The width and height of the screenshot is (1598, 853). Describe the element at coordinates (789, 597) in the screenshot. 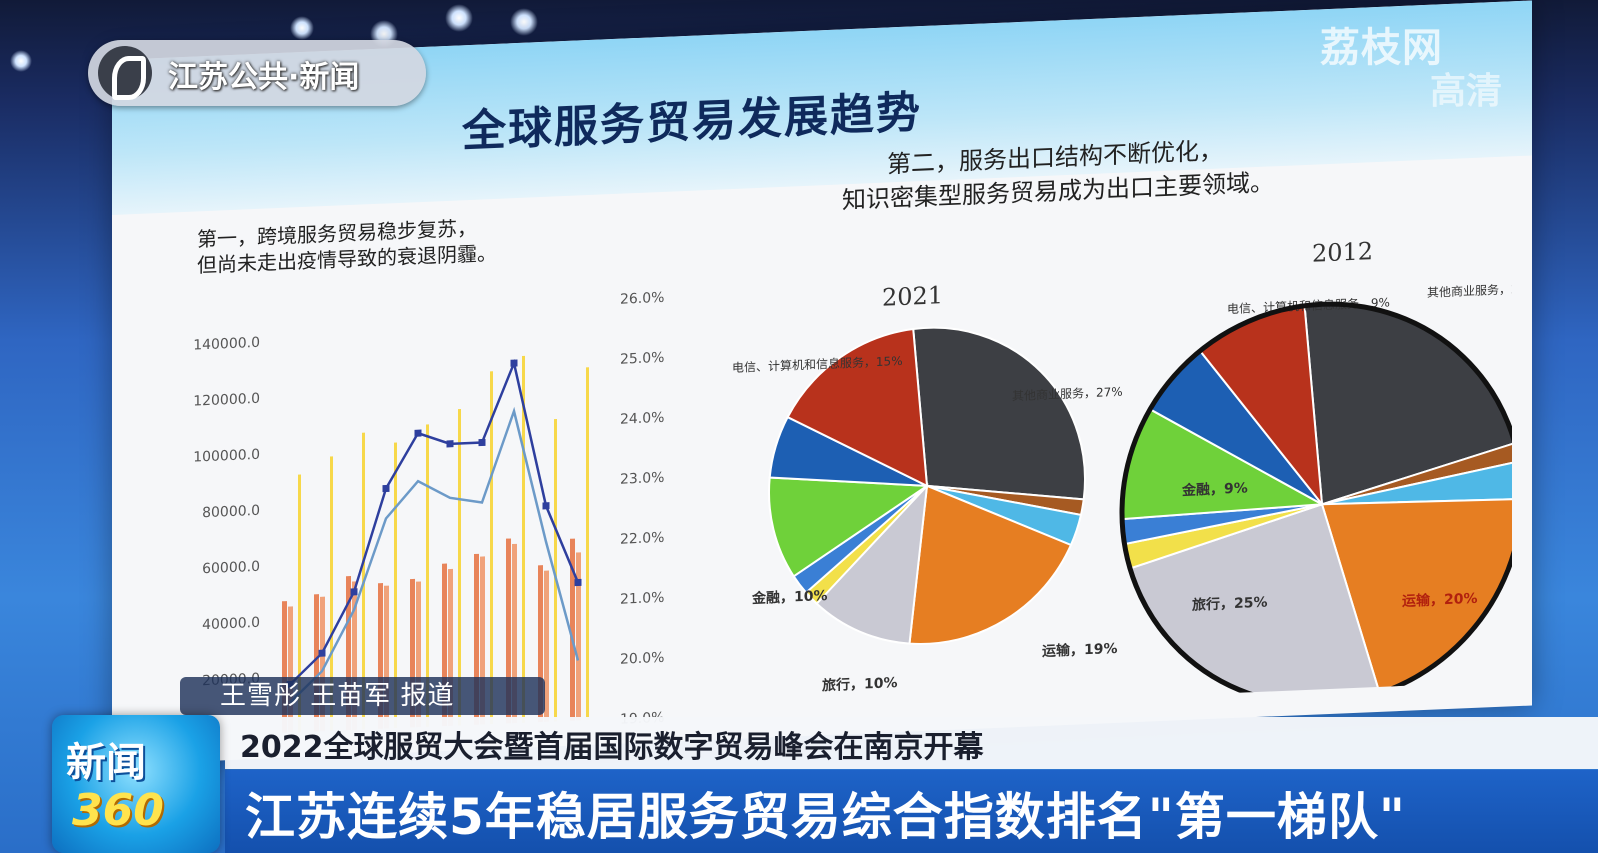

I see `pie-slice-label: 金融，10%` at that location.